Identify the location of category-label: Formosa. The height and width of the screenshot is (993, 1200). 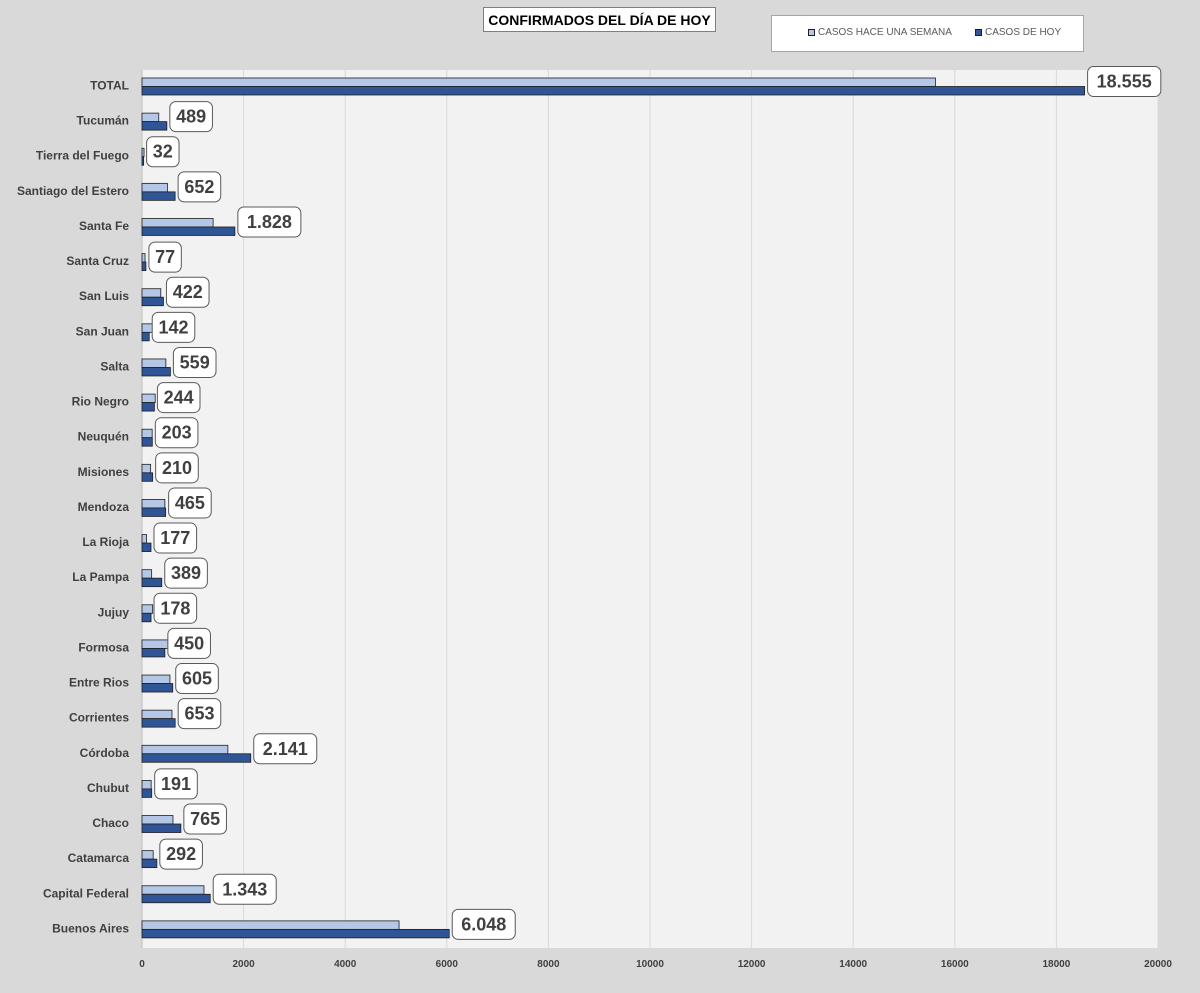
(103, 647).